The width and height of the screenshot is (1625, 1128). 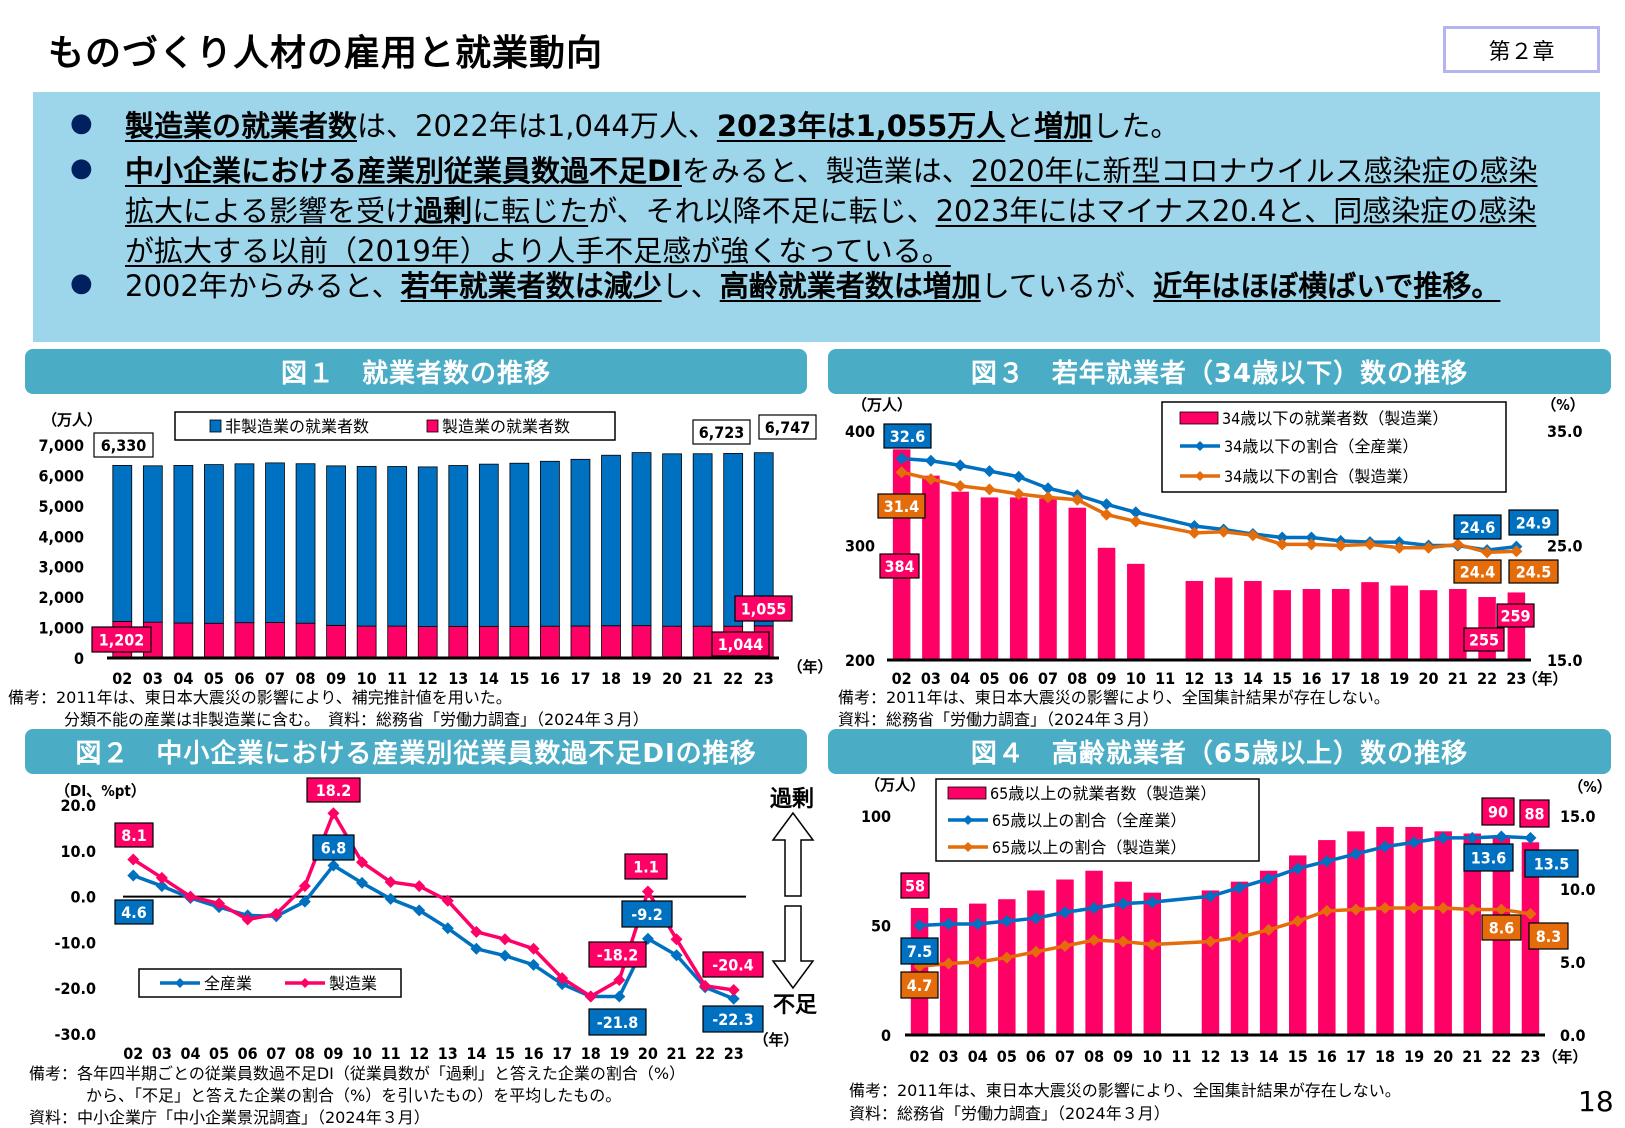 I want to click on y2-tick-label: 15.0, so click(x=1578, y=816).